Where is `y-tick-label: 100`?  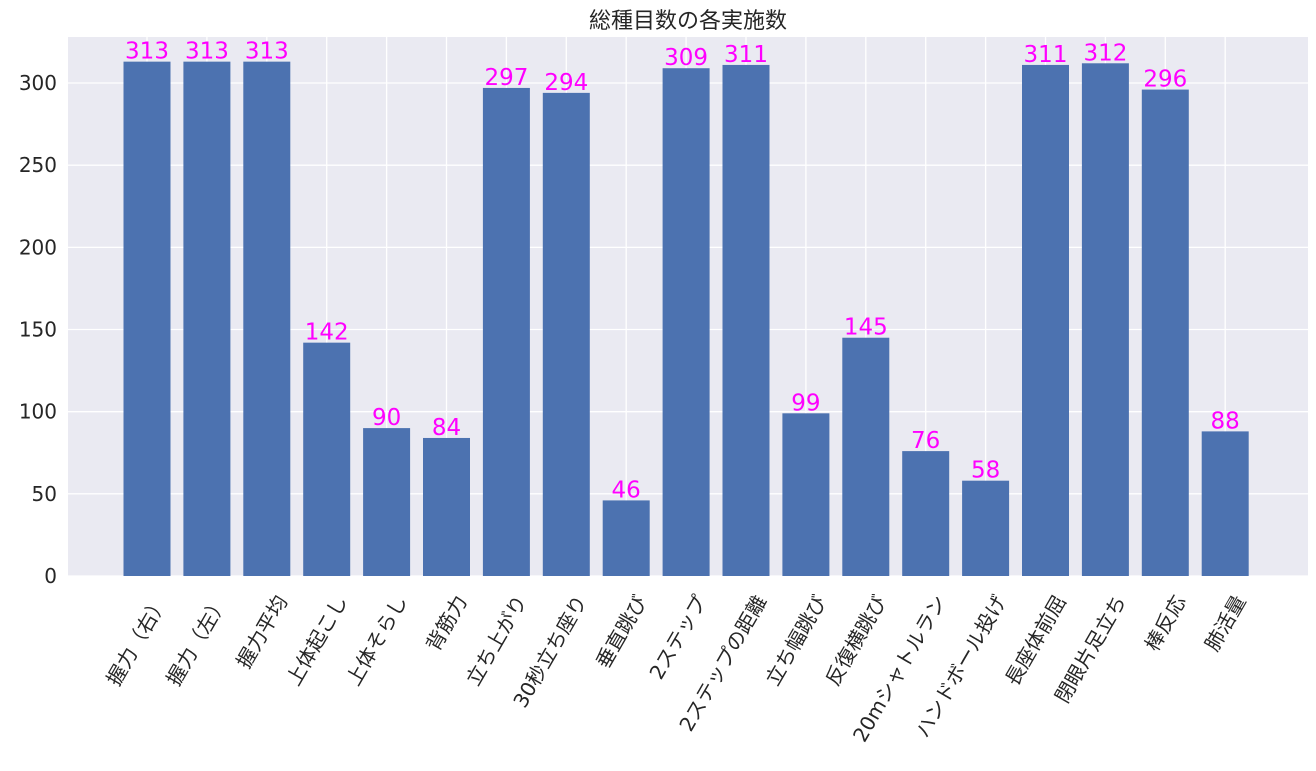
y-tick-label: 100 is located at coordinates (38, 412).